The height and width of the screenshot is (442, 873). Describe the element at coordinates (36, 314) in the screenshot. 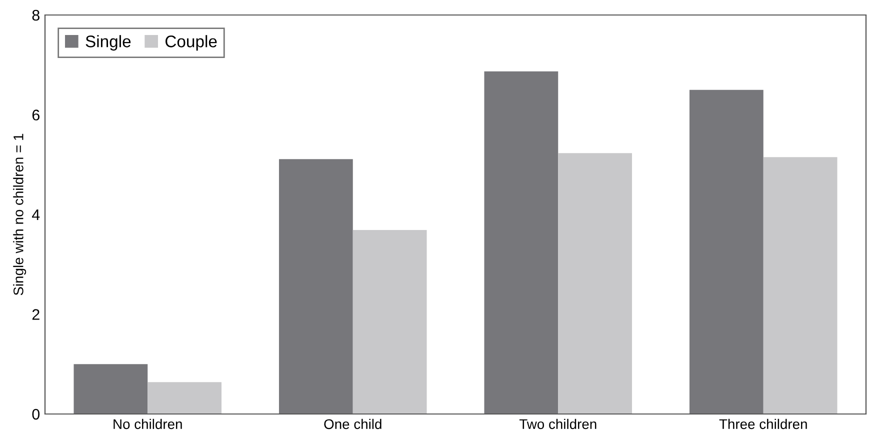

I see `y-tick-label: 2` at that location.